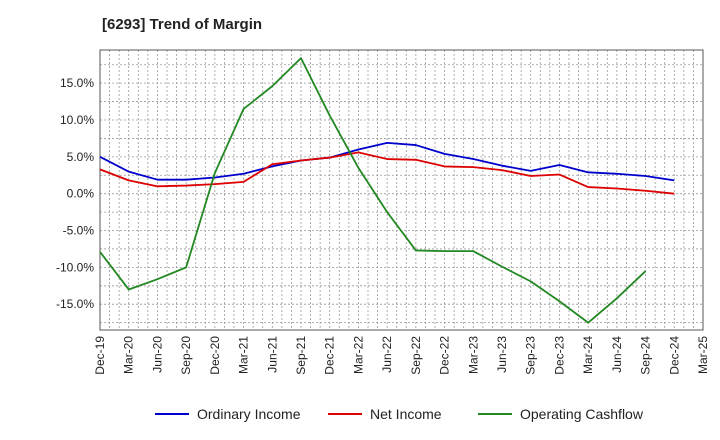 The height and width of the screenshot is (440, 720). What do you see at coordinates (249, 414) in the screenshot?
I see `ordinary-income-legend-label: Ordinary Income` at bounding box center [249, 414].